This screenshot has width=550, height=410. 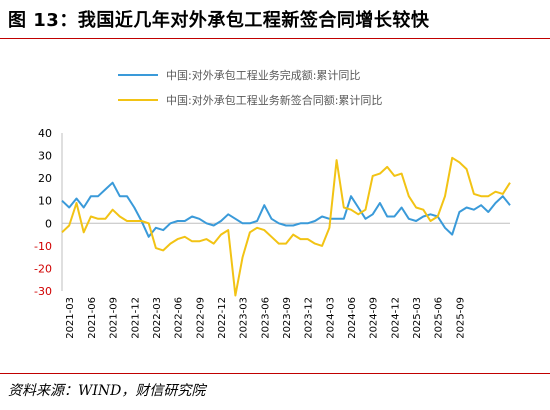 I want to click on x-tick-label: 2022-12, so click(x=222, y=318).